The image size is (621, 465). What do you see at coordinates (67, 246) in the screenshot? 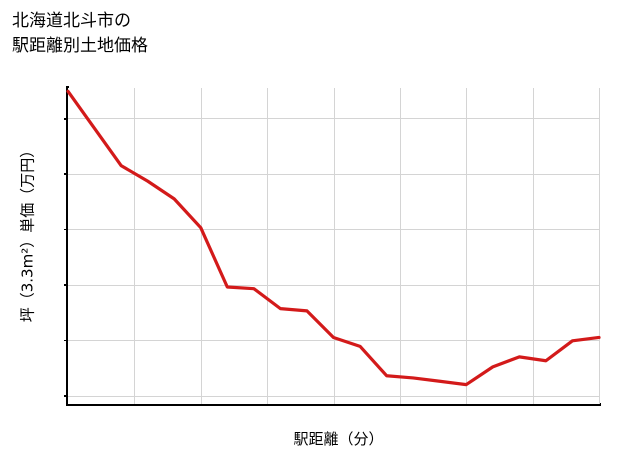
I see `plot-spine-left` at bounding box center [67, 246].